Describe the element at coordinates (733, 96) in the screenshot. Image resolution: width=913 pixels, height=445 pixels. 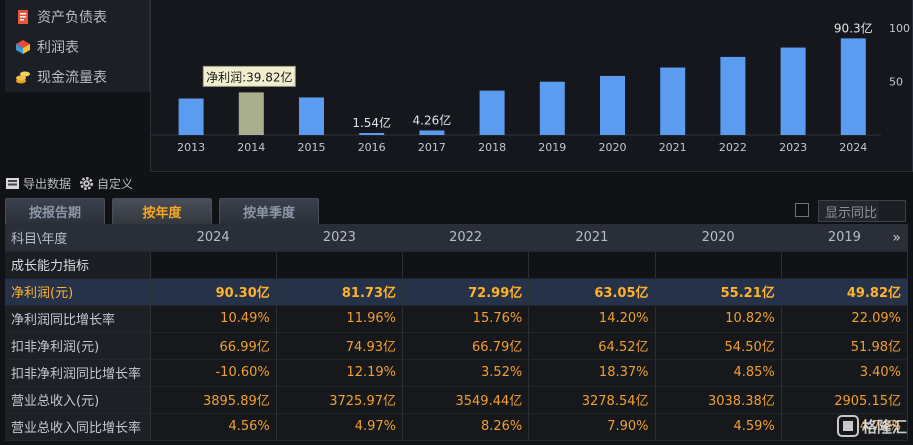
I see `bar-2022` at that location.